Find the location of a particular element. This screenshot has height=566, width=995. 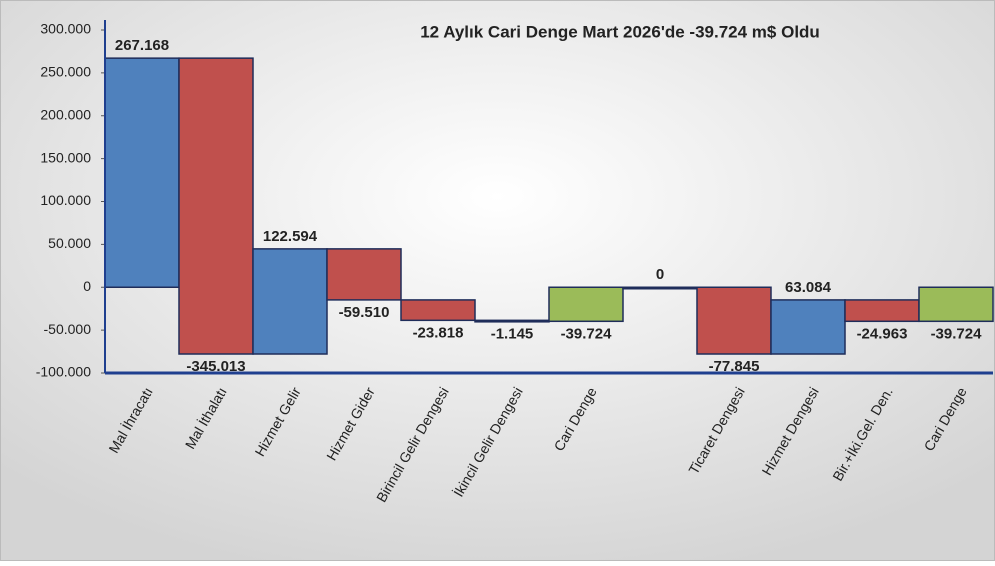

data-label: 122.594 is located at coordinates (290, 236).